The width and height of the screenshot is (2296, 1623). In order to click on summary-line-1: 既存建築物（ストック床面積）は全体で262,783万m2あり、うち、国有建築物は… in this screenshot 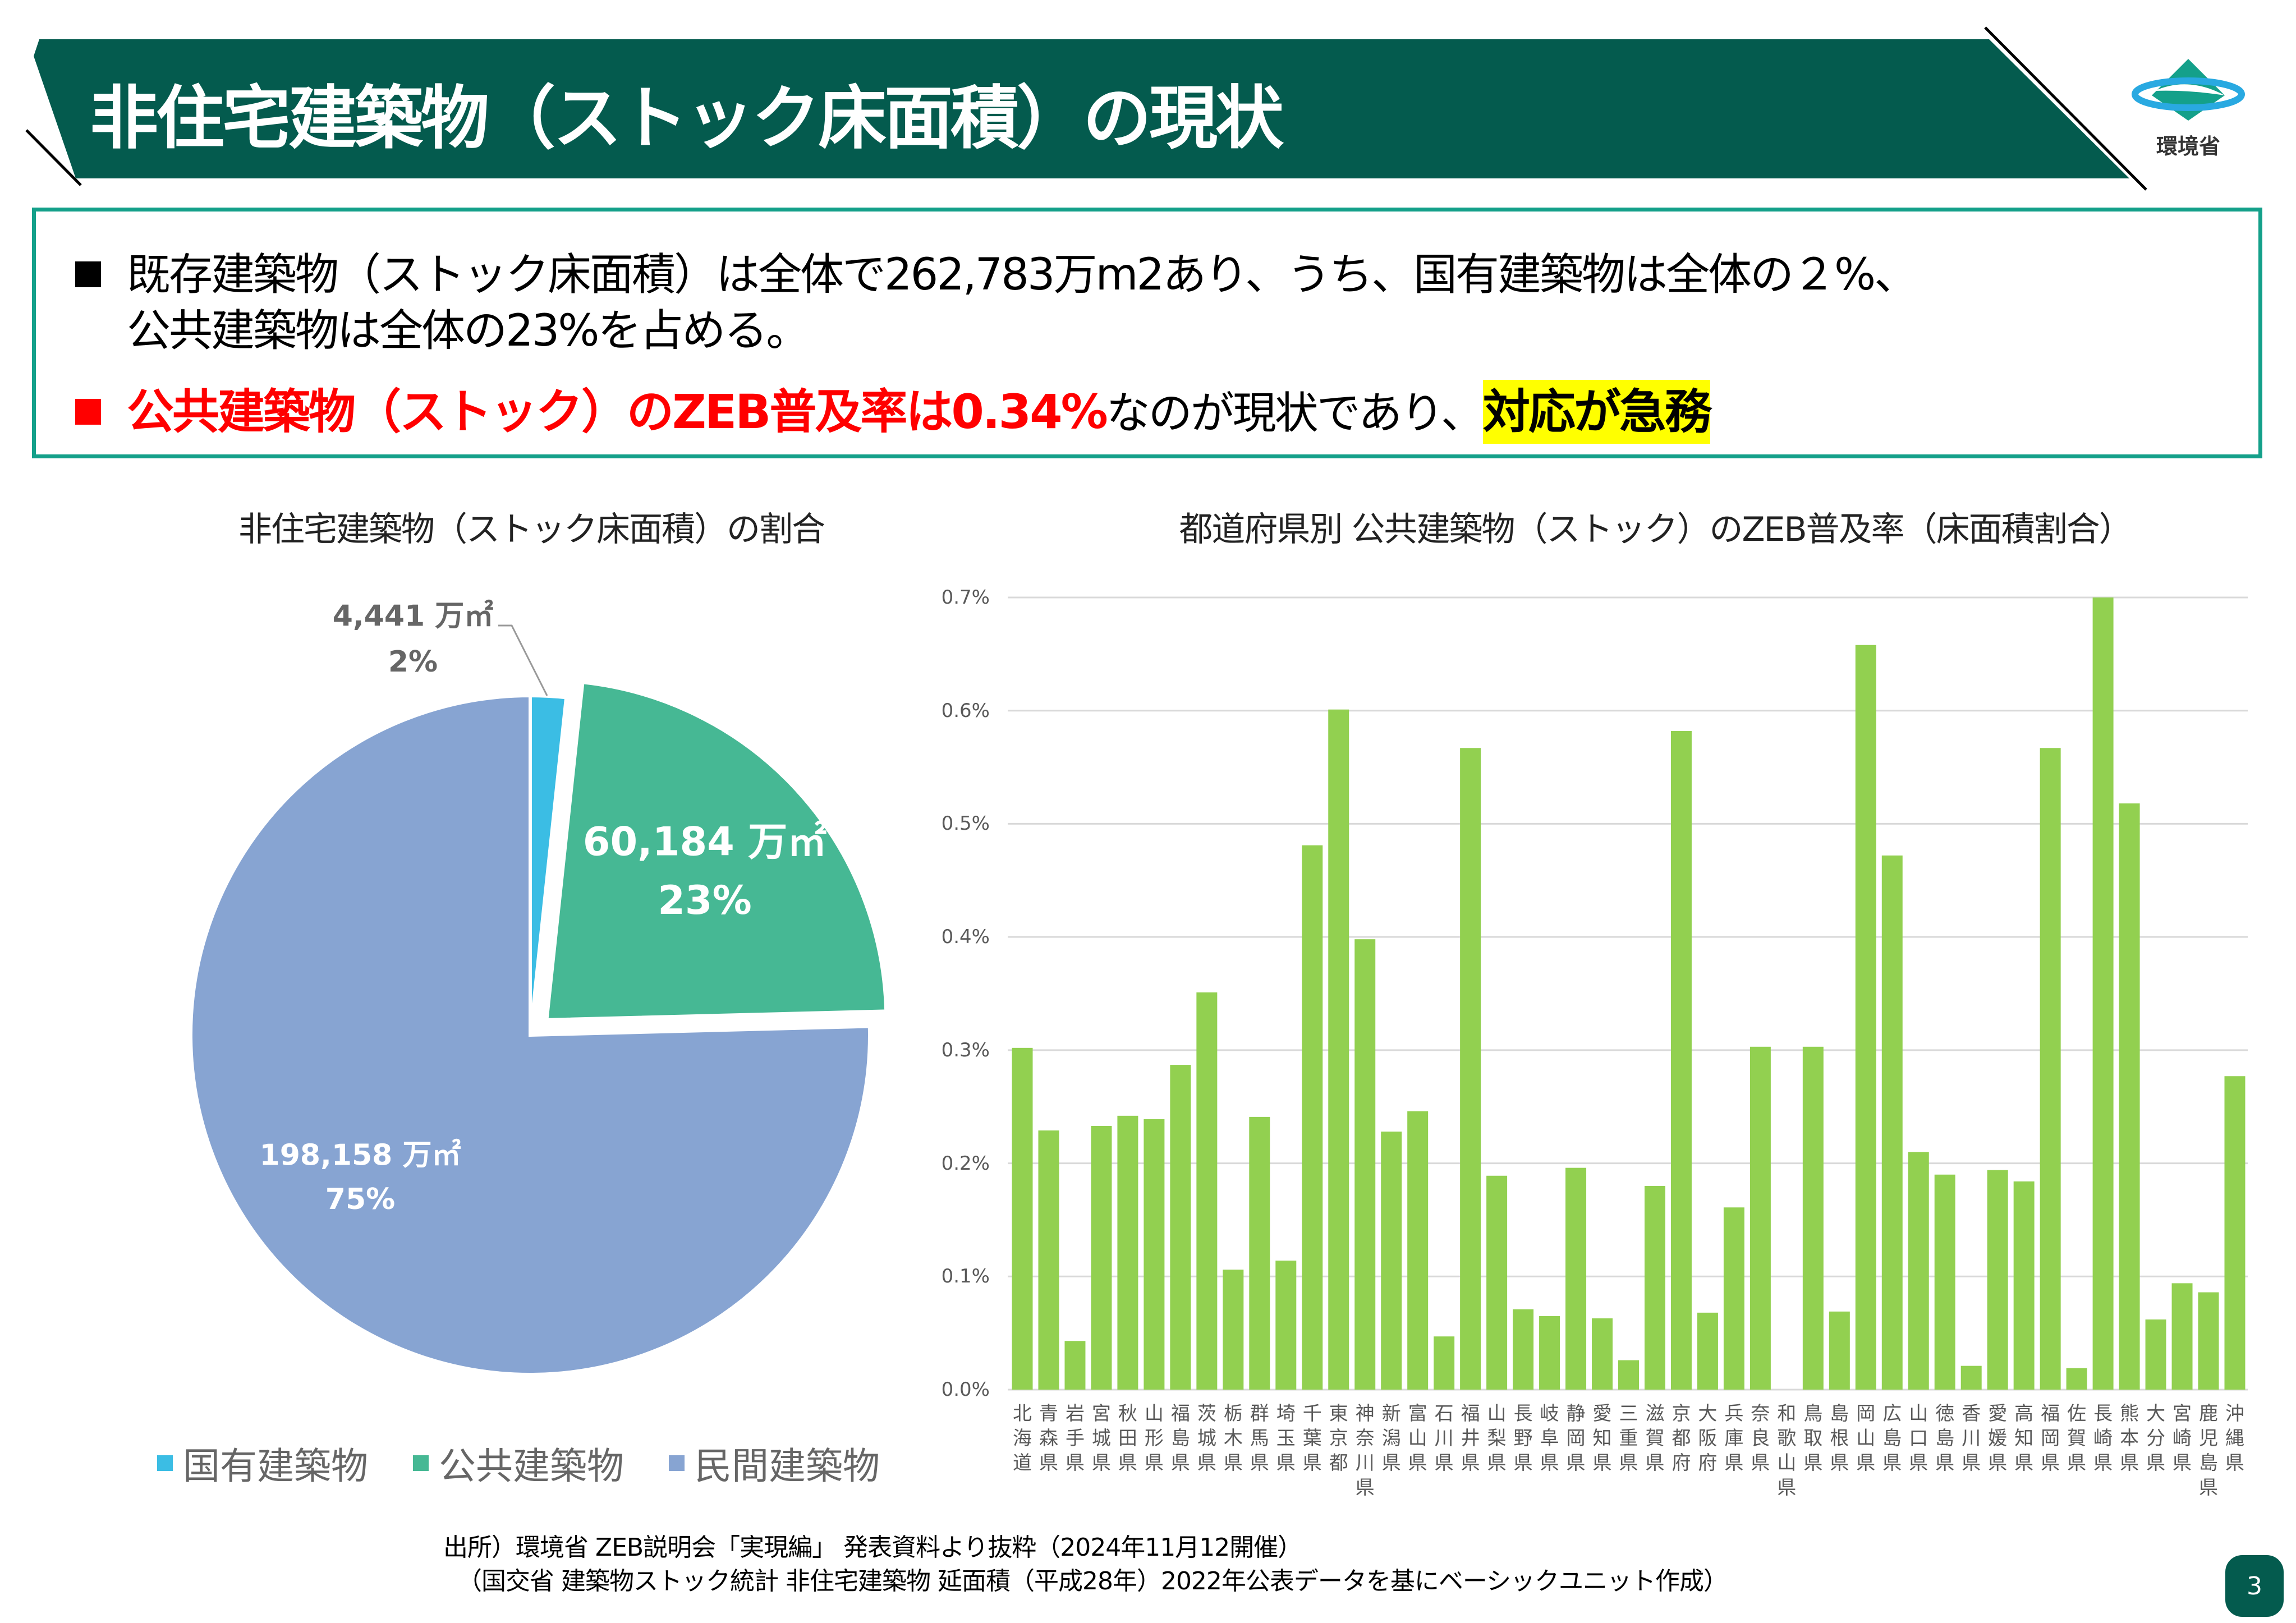, I will do `click(996, 271)`.